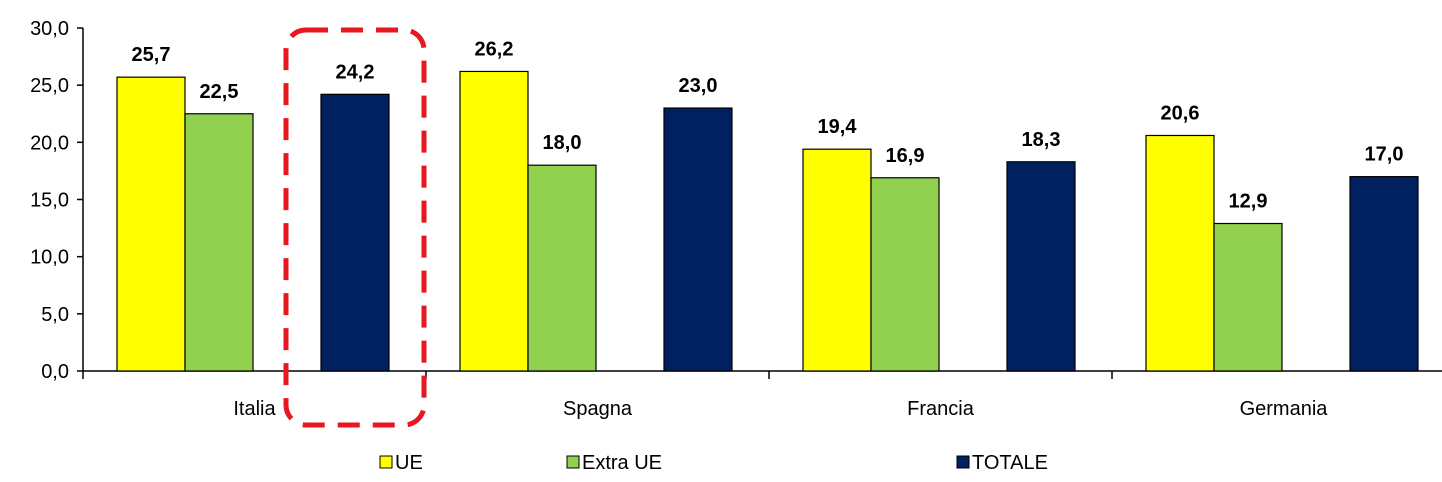 This screenshot has height=482, width=1442. I want to click on data-label: 16,9, so click(905, 156).